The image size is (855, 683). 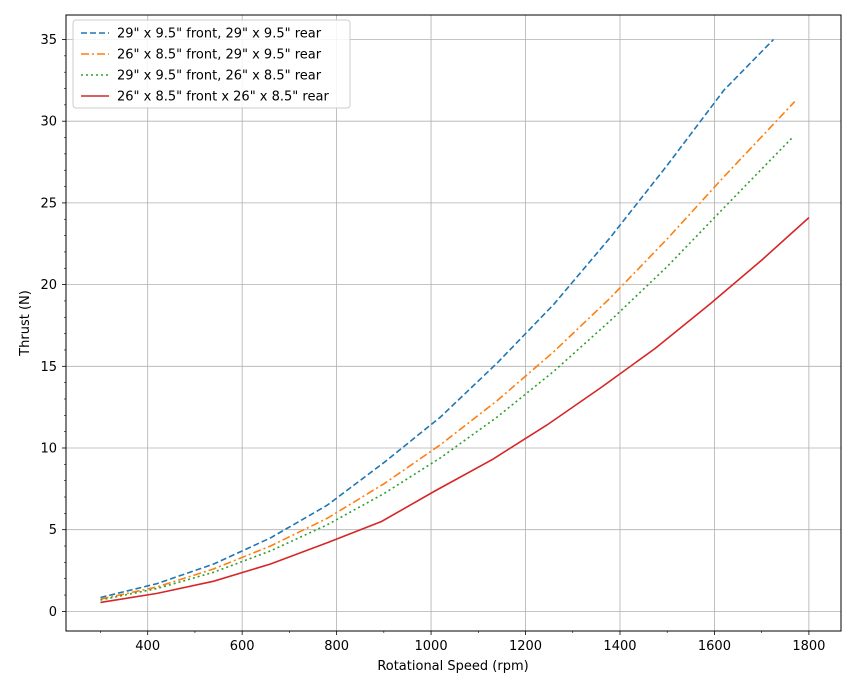 I want to click on y-tick-label: 5, so click(x=53, y=530).